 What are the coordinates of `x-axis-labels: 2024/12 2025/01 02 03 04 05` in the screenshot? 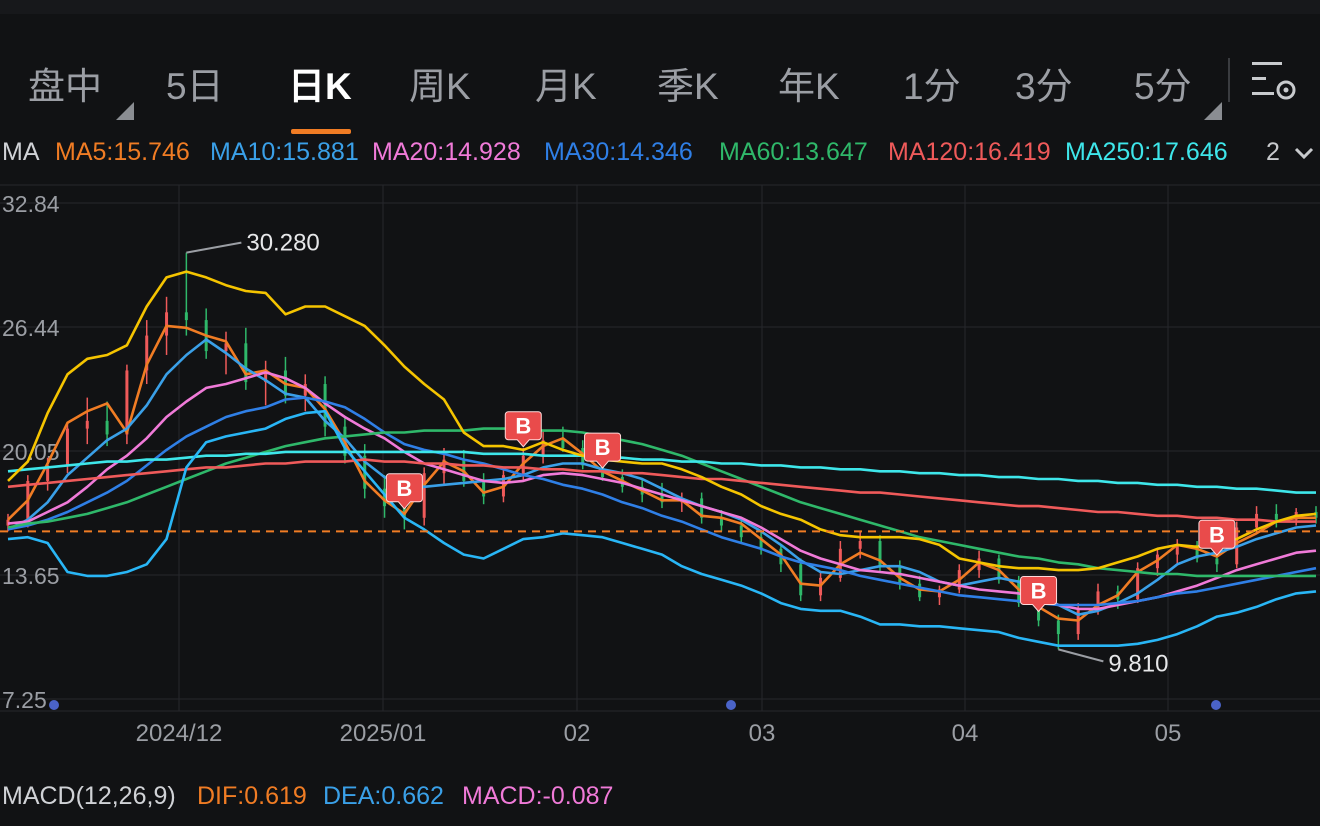 It's located at (659, 733).